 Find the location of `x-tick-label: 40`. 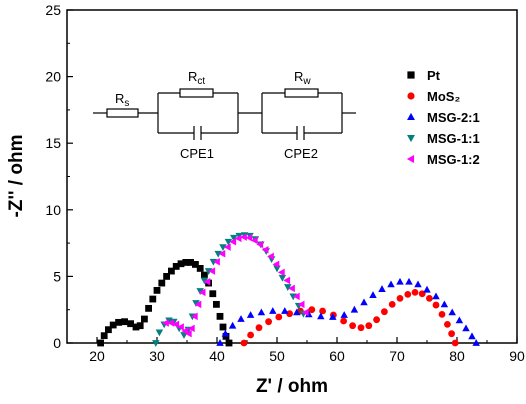

x-tick-label: 40 is located at coordinates (217, 356).